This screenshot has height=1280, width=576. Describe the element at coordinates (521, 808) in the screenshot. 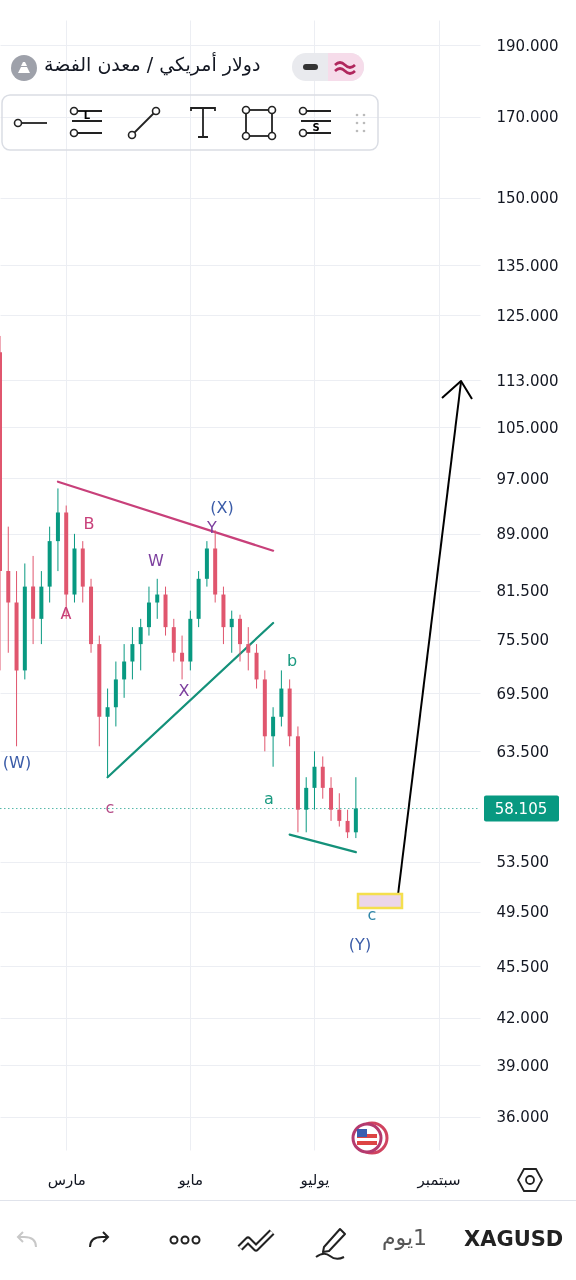

I see `ref-line-label: 58.105` at that location.